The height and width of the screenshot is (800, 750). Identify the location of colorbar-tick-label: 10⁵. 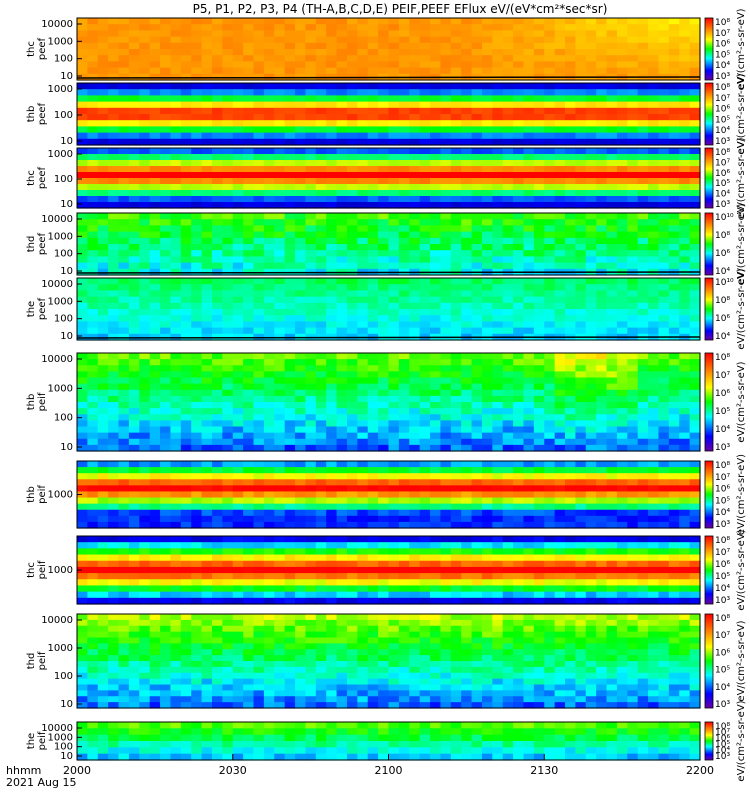
(722, 501).